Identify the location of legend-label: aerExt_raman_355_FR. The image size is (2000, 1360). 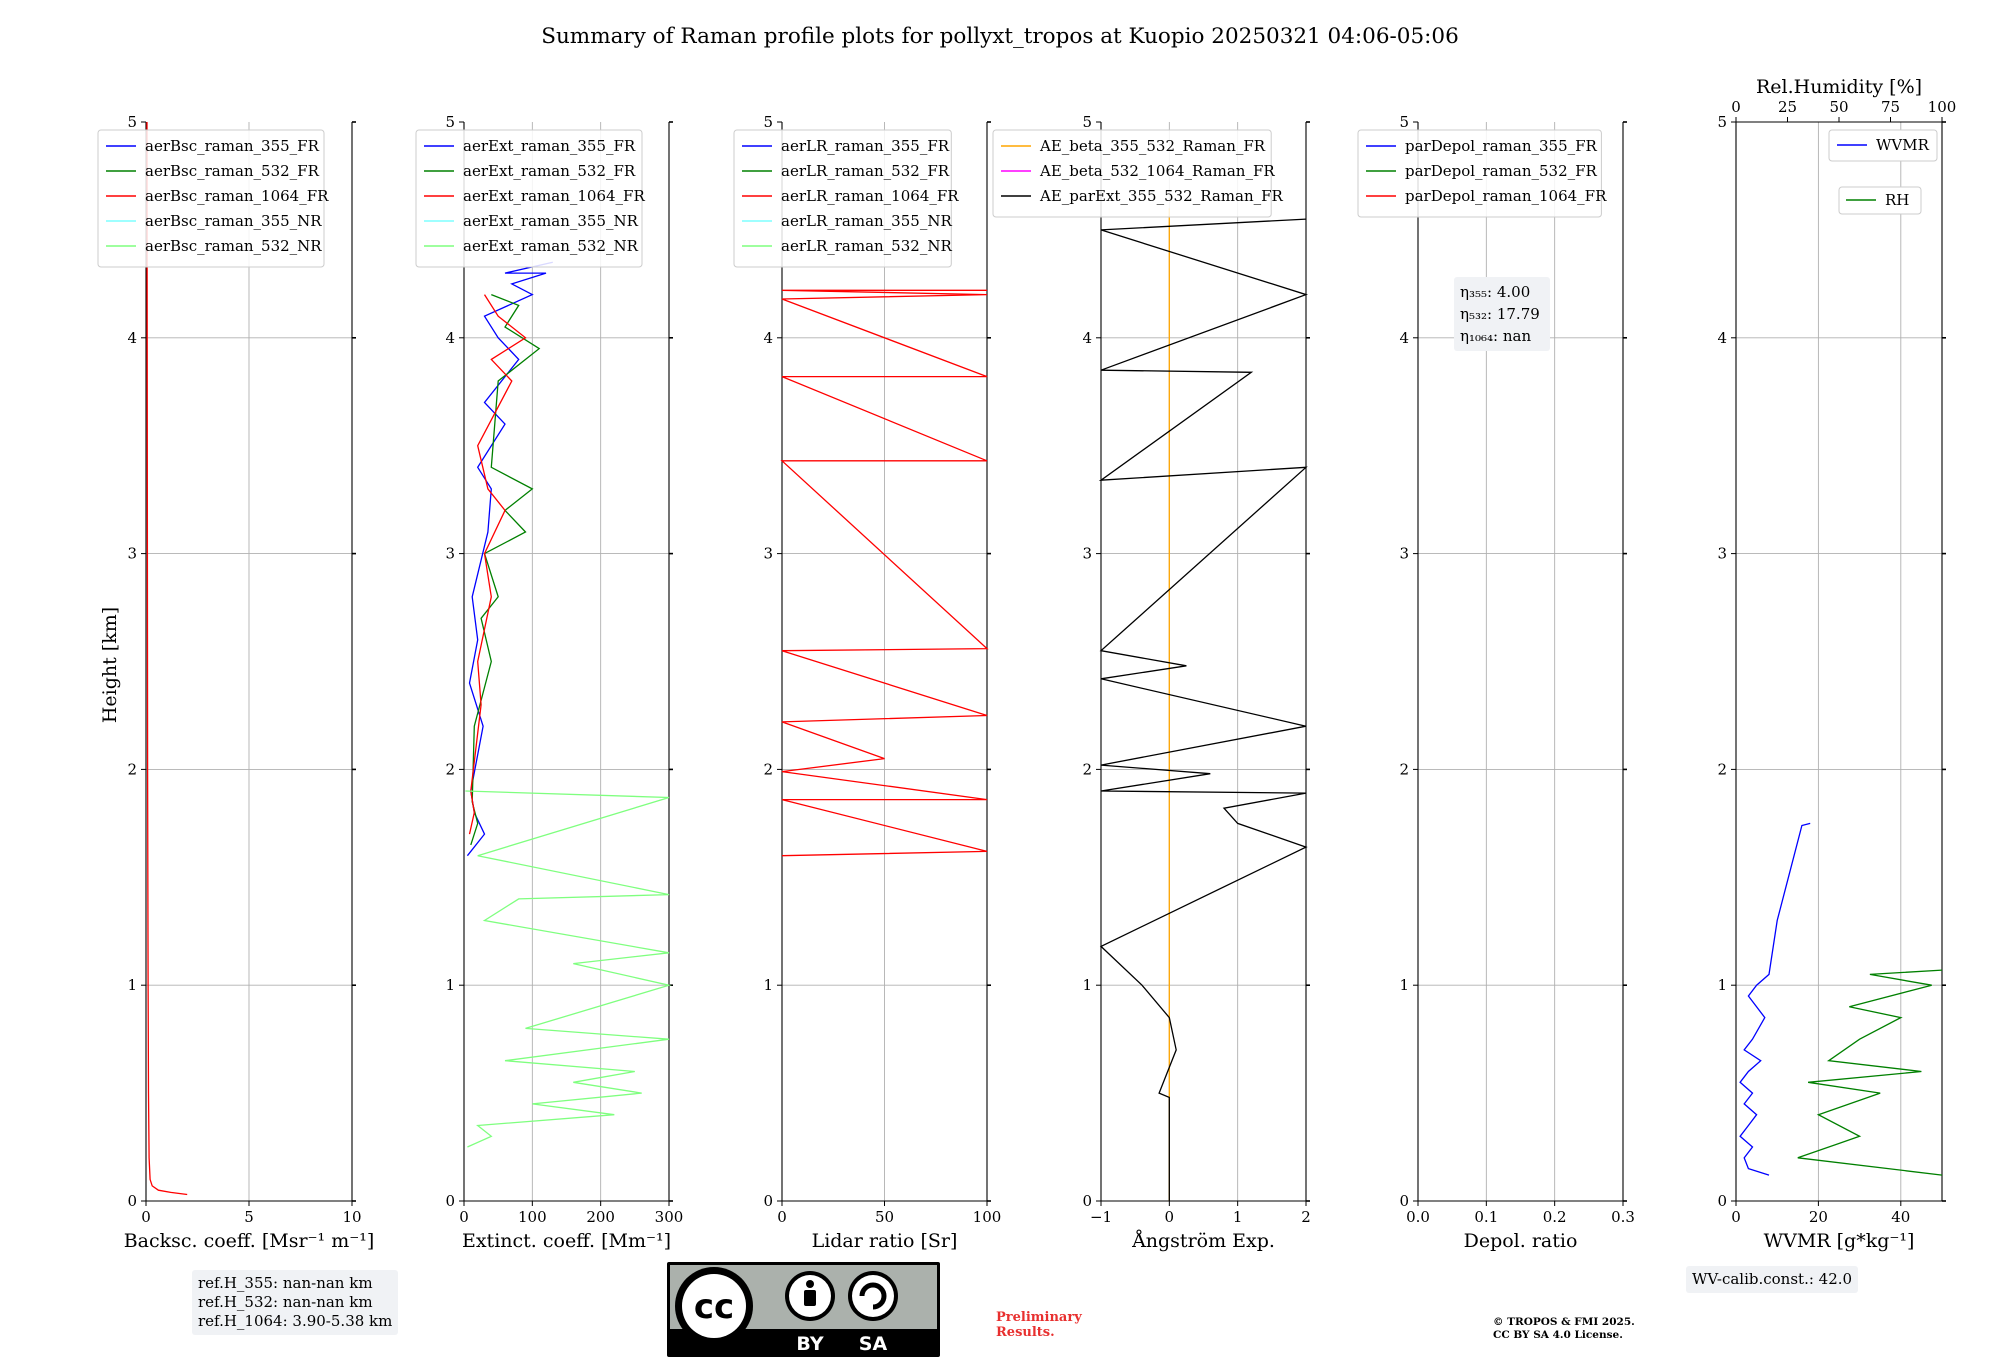
(549, 146).